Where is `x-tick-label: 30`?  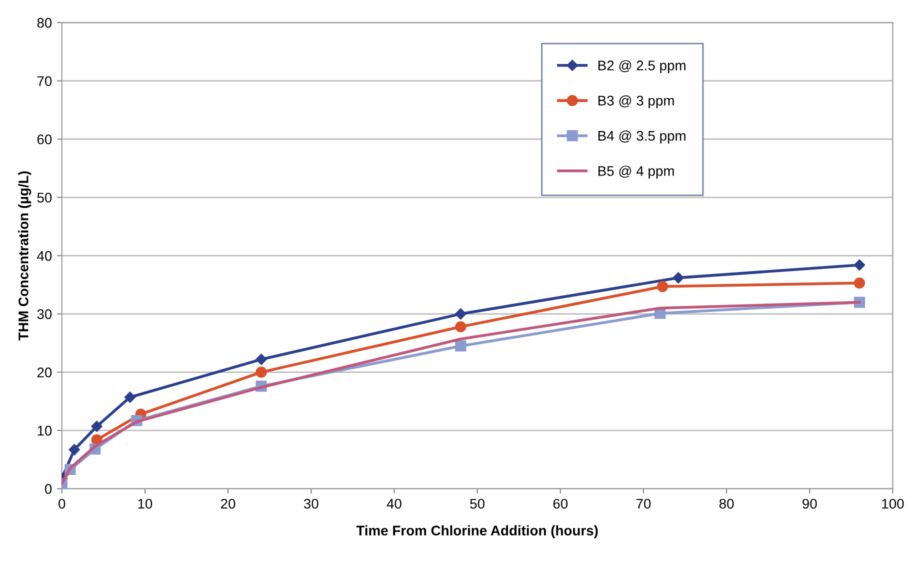 x-tick-label: 30 is located at coordinates (311, 503).